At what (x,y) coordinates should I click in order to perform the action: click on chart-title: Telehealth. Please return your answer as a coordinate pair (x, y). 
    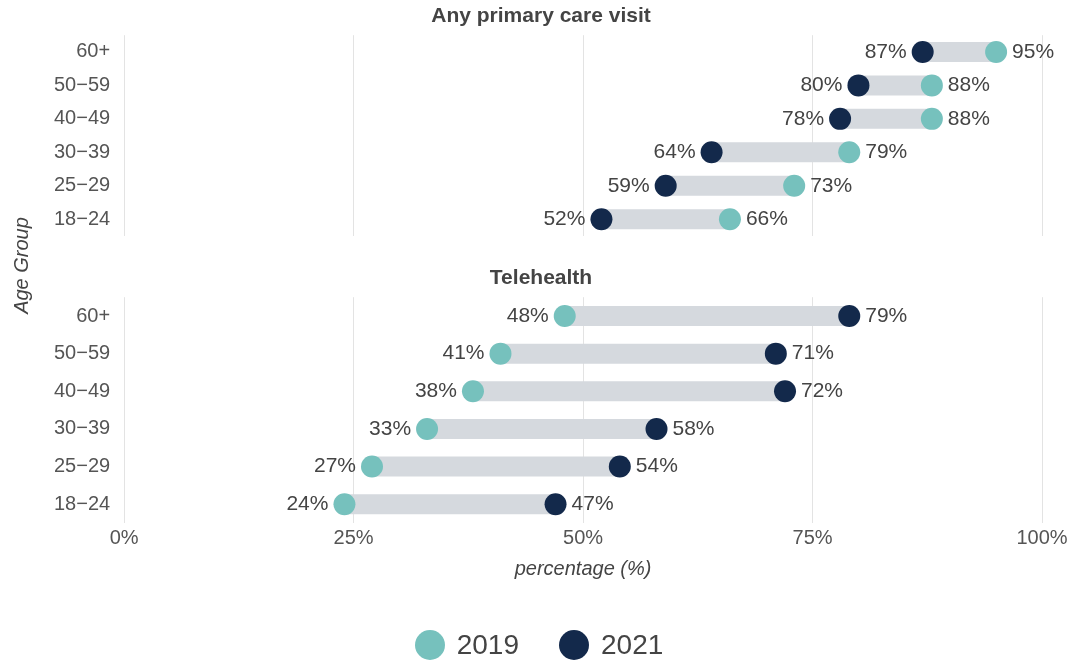
    Looking at the image, I should click on (541, 277).